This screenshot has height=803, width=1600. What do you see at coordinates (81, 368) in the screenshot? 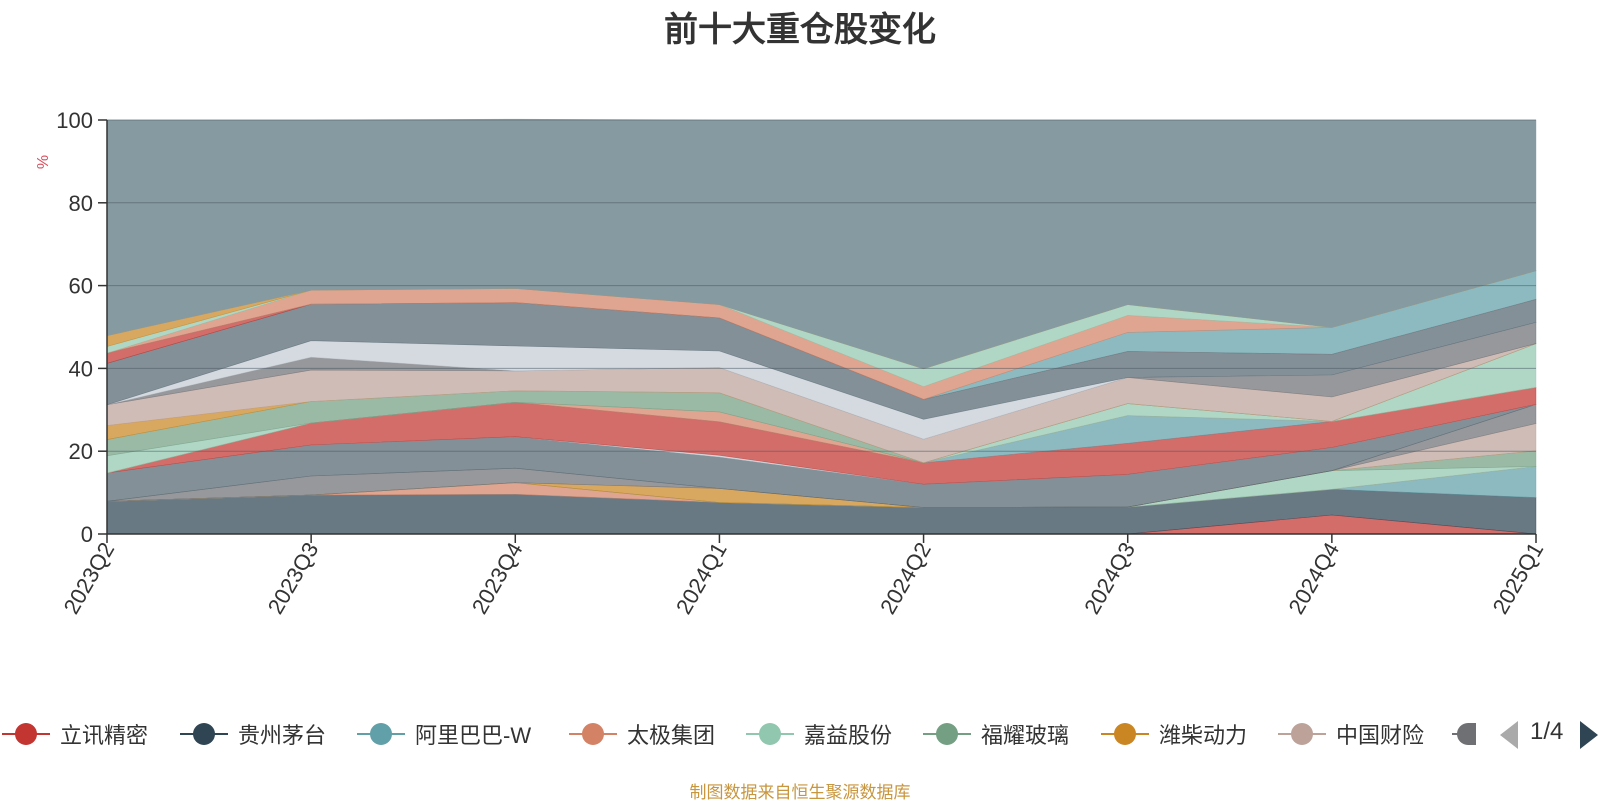
I see `y-tick-label: 40` at bounding box center [81, 368].